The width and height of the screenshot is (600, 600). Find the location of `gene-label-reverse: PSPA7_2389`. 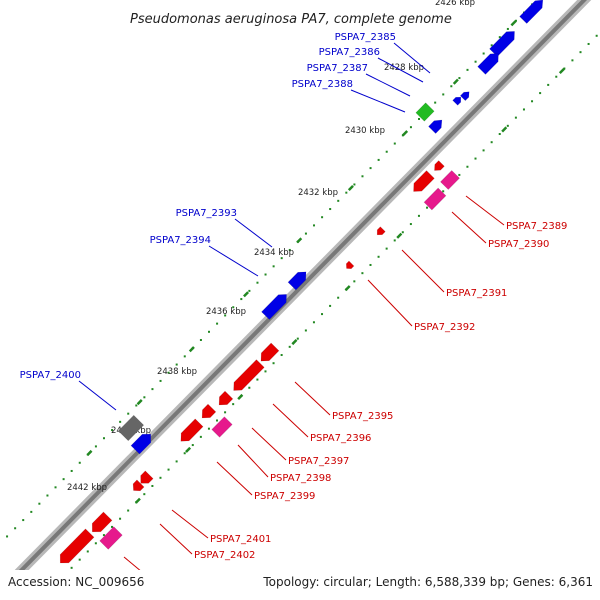

gene-label-reverse: PSPA7_2389 is located at coordinates (536, 226).